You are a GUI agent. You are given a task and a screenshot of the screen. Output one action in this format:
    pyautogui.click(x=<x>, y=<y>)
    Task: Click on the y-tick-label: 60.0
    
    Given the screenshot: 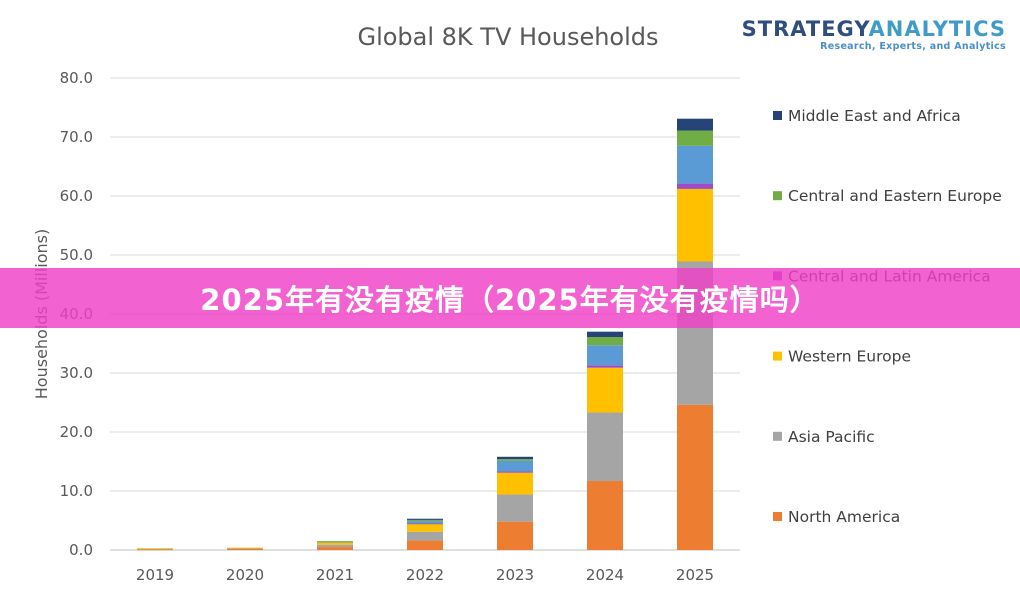 What is the action you would take?
    pyautogui.click(x=76, y=196)
    